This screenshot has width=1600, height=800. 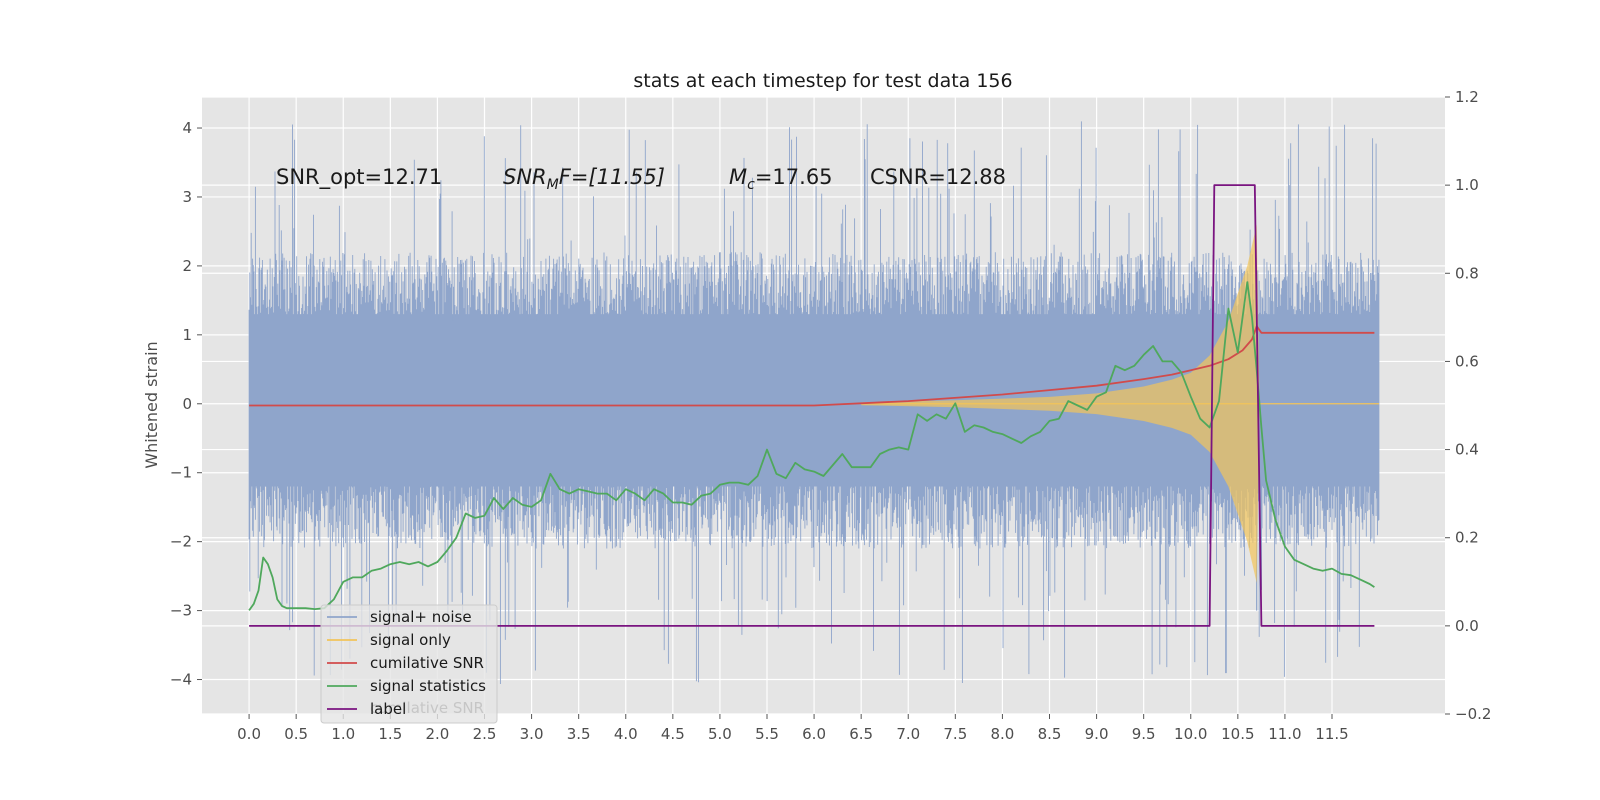 I want to click on x-tick-label: 4.5, so click(x=673, y=734).